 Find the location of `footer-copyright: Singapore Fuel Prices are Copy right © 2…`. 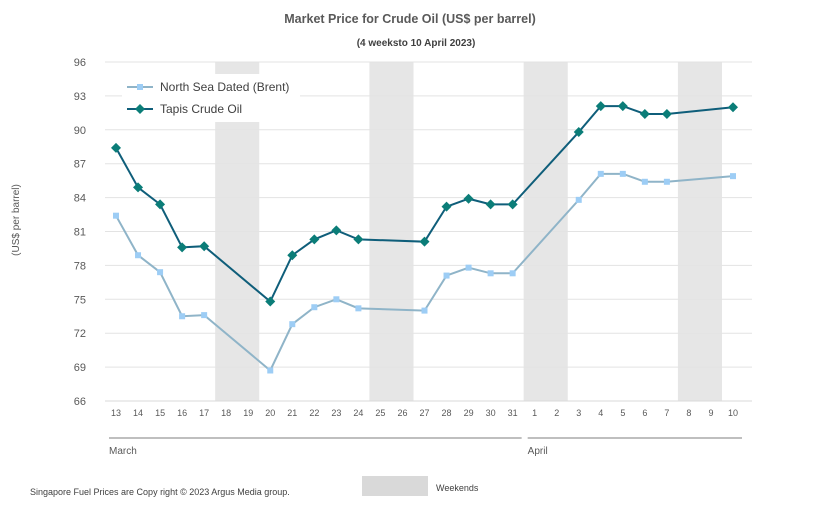

footer-copyright: Singapore Fuel Prices are Copy right © 2… is located at coordinates (160, 492).